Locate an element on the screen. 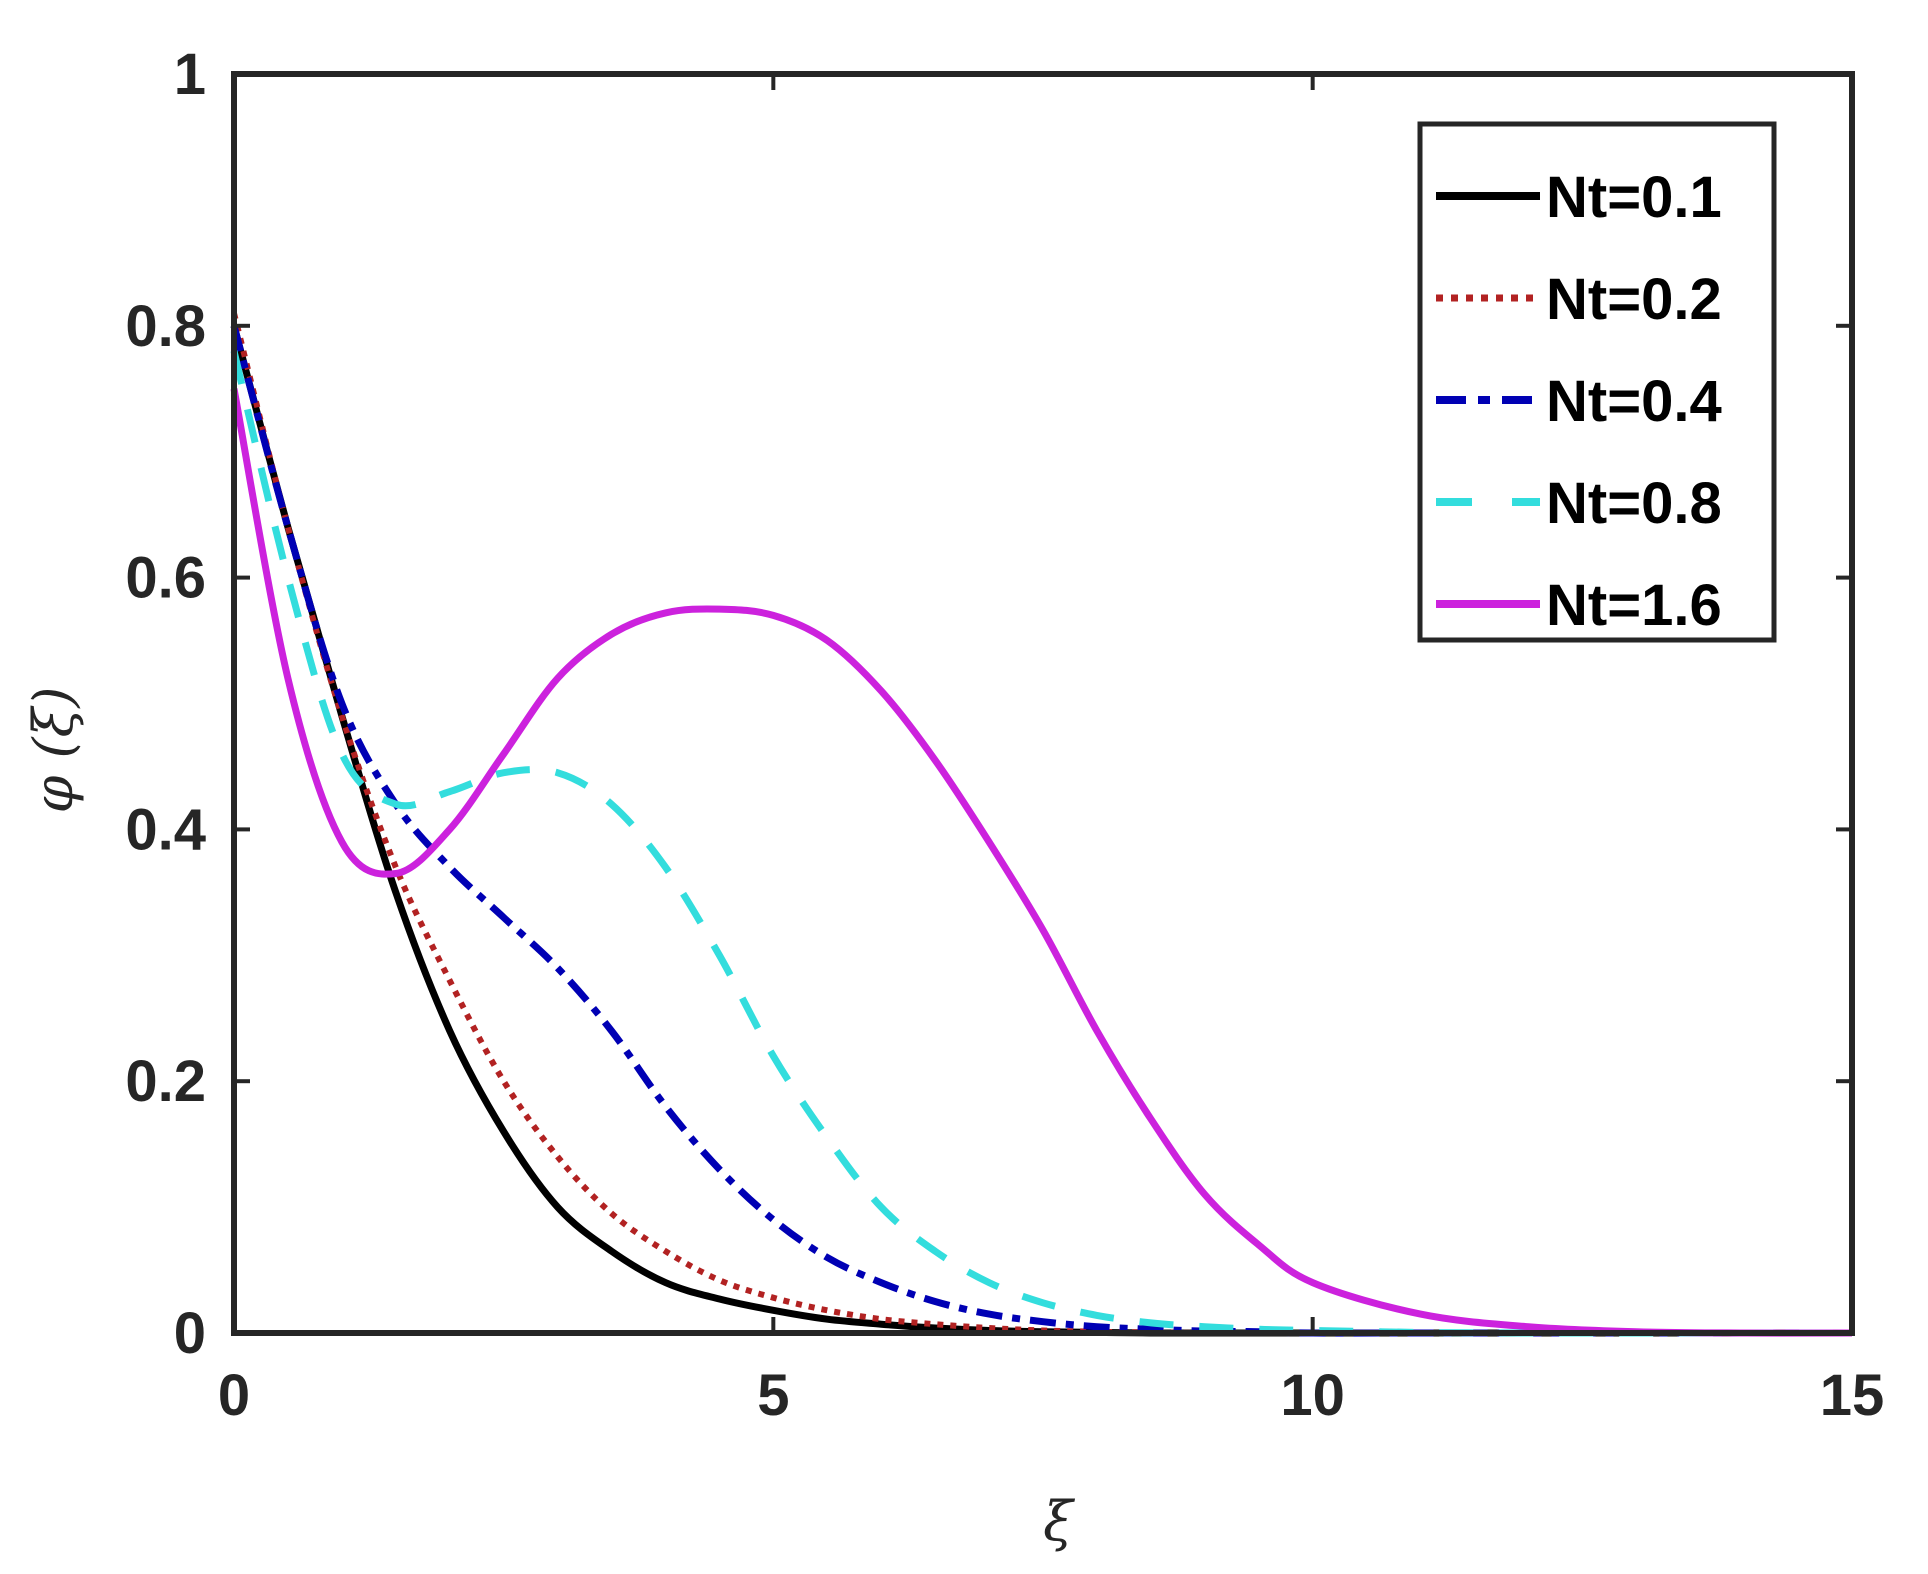 Image resolution: width=1928 pixels, height=1574 pixels. legend-item: Nt=0.2 is located at coordinates (1579, 299).